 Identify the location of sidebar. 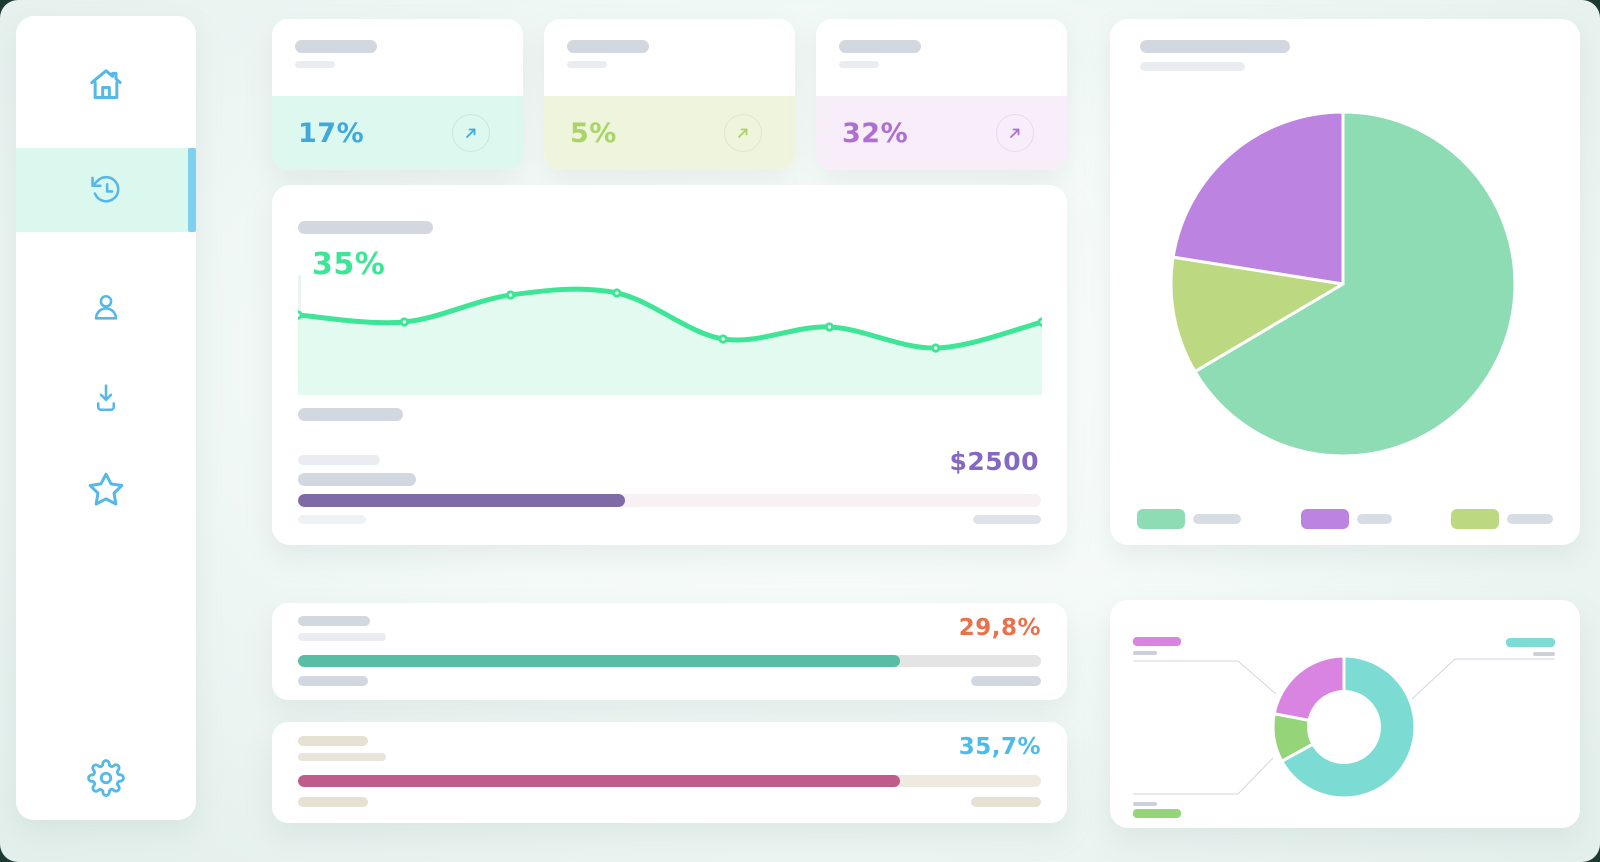
(106, 418).